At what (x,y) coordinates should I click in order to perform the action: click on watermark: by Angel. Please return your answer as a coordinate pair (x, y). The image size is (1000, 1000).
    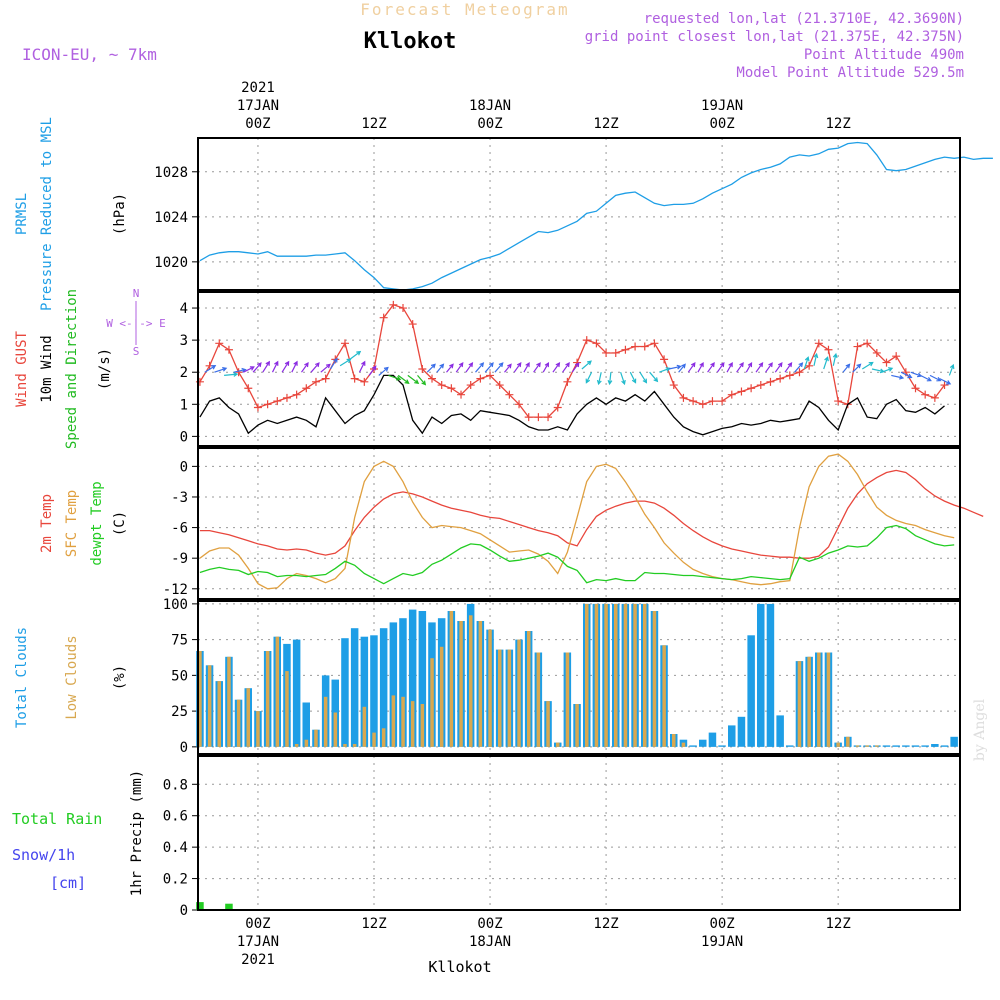
    Looking at the image, I should click on (980, 729).